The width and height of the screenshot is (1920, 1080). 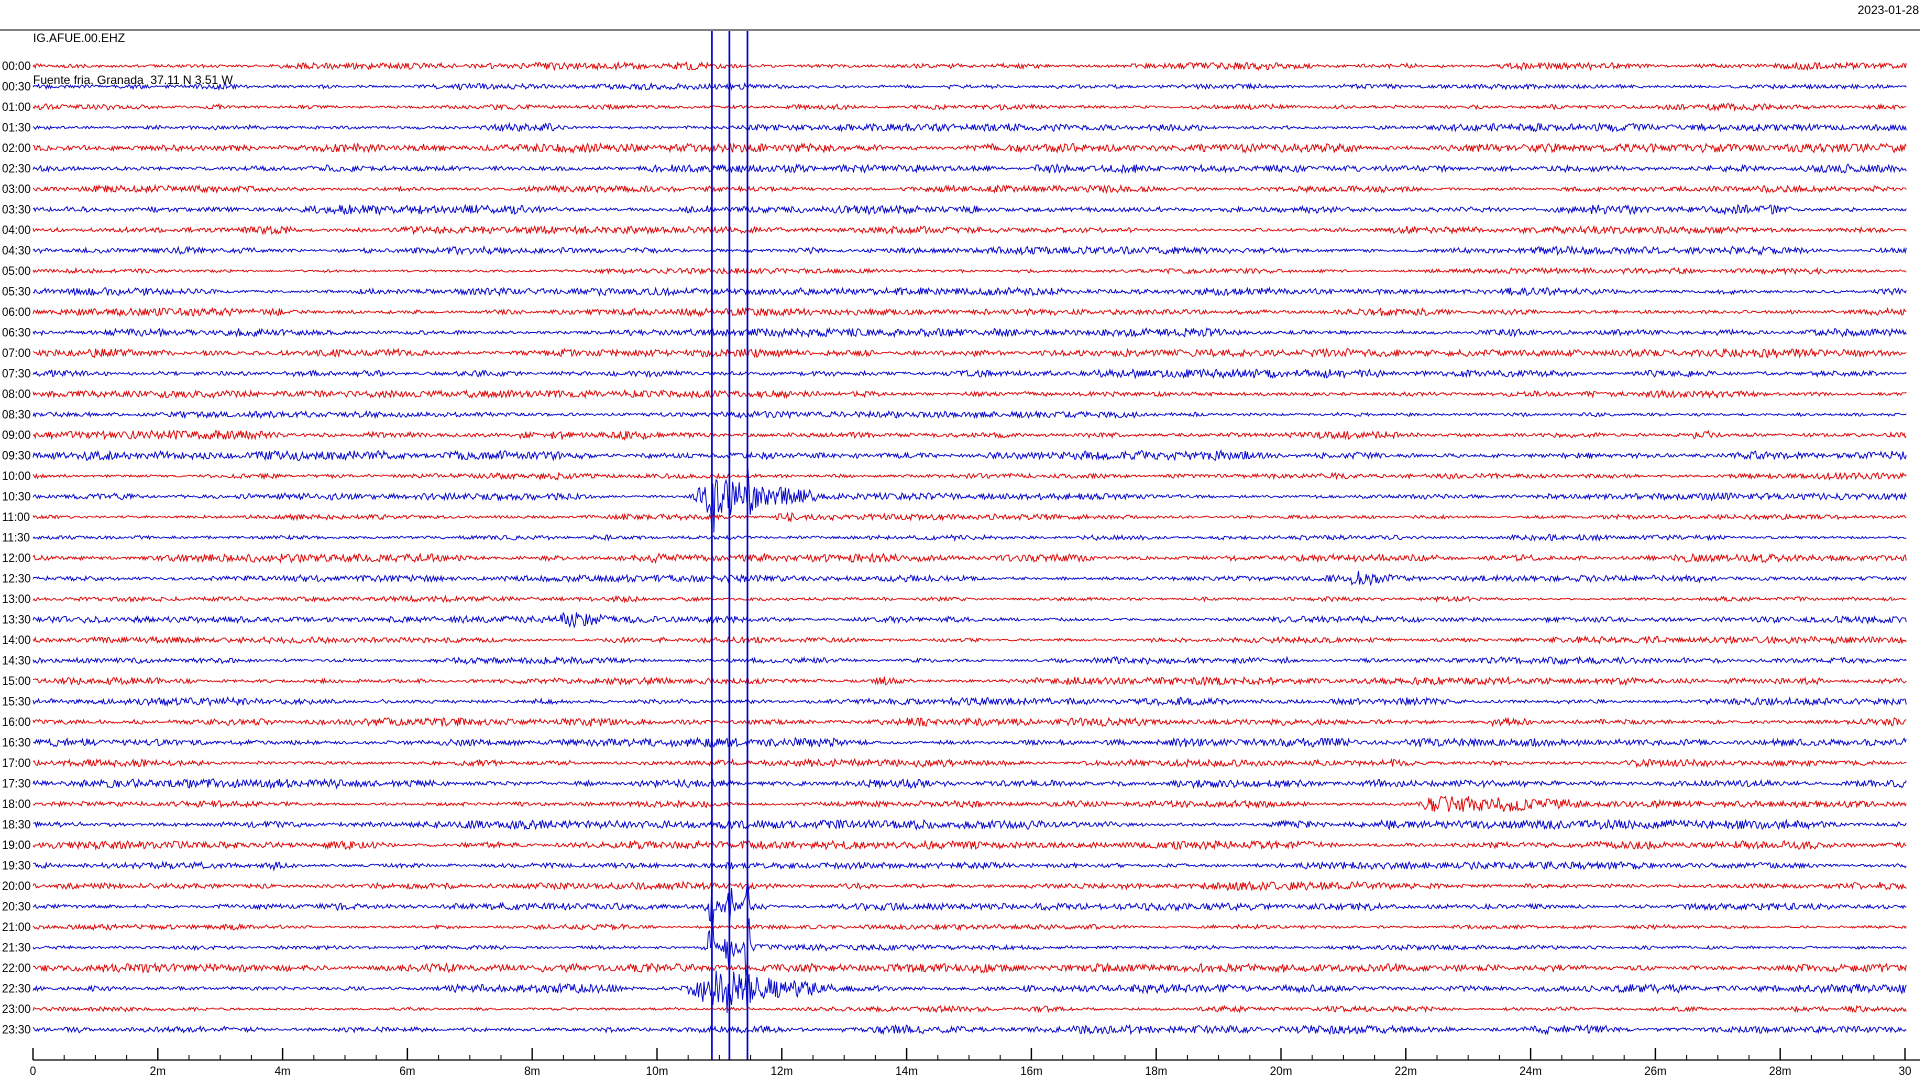 I want to click on row-time-label: 02:00, so click(x=16, y=149).